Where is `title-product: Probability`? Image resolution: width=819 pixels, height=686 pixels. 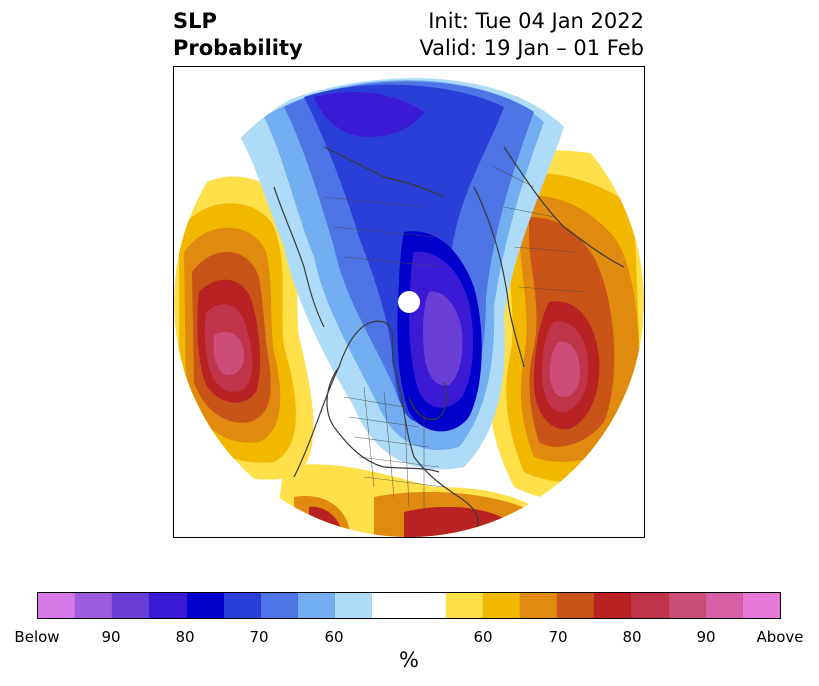
title-product: Probability is located at coordinates (238, 48).